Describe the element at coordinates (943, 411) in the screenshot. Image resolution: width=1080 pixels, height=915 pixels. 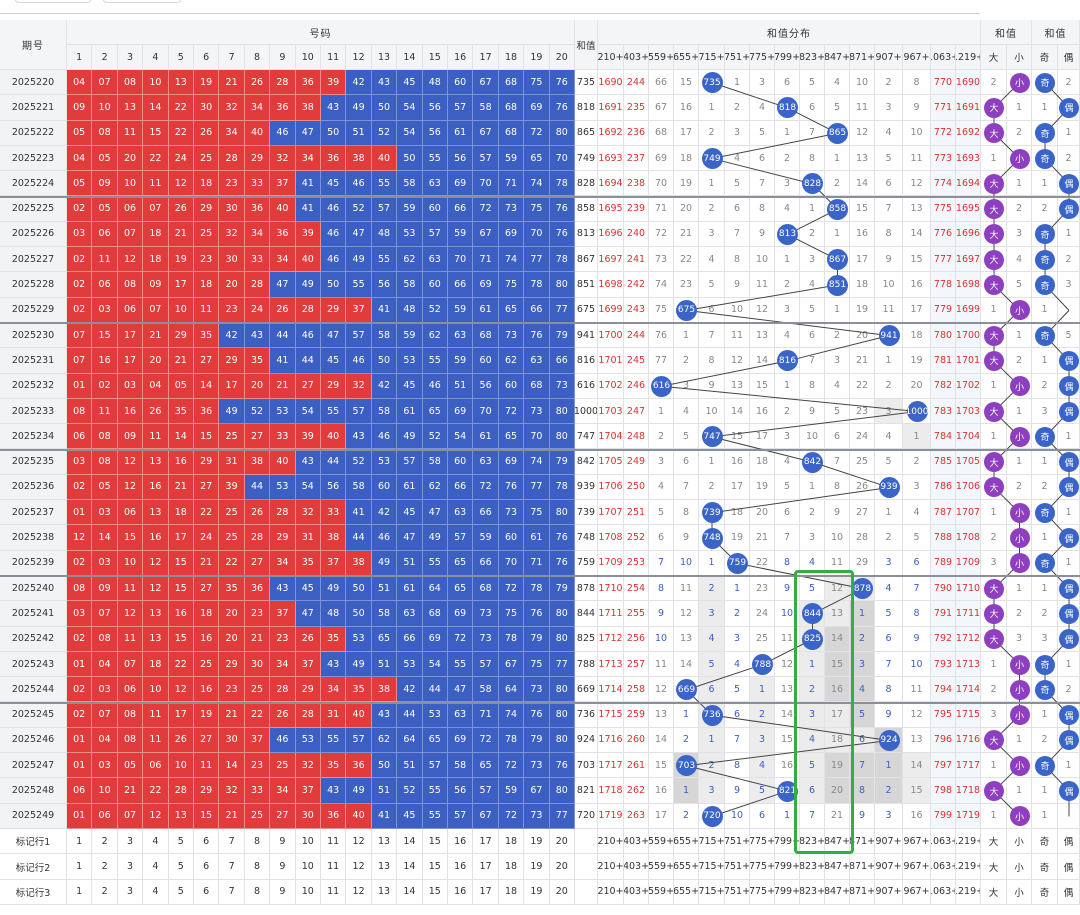
I see `distribution-cell: 783` at that location.